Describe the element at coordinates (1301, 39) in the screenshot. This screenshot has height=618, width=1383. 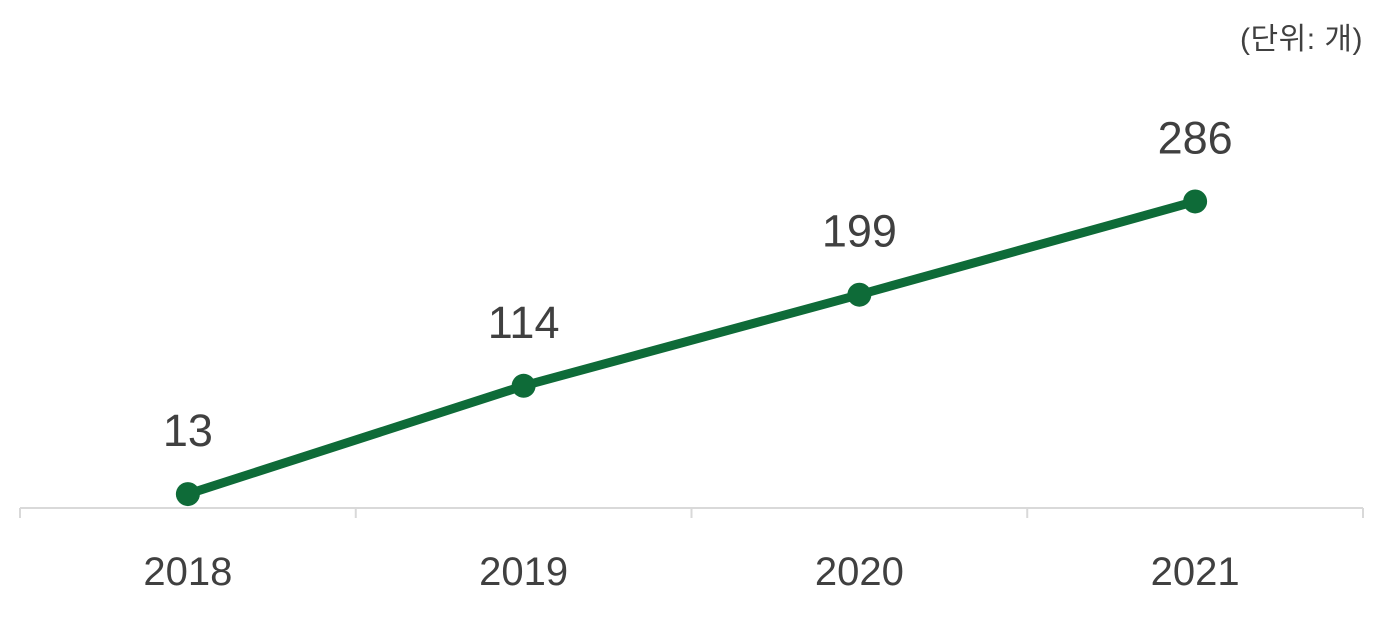
I see `unit-annotation: (단위: 개)` at that location.